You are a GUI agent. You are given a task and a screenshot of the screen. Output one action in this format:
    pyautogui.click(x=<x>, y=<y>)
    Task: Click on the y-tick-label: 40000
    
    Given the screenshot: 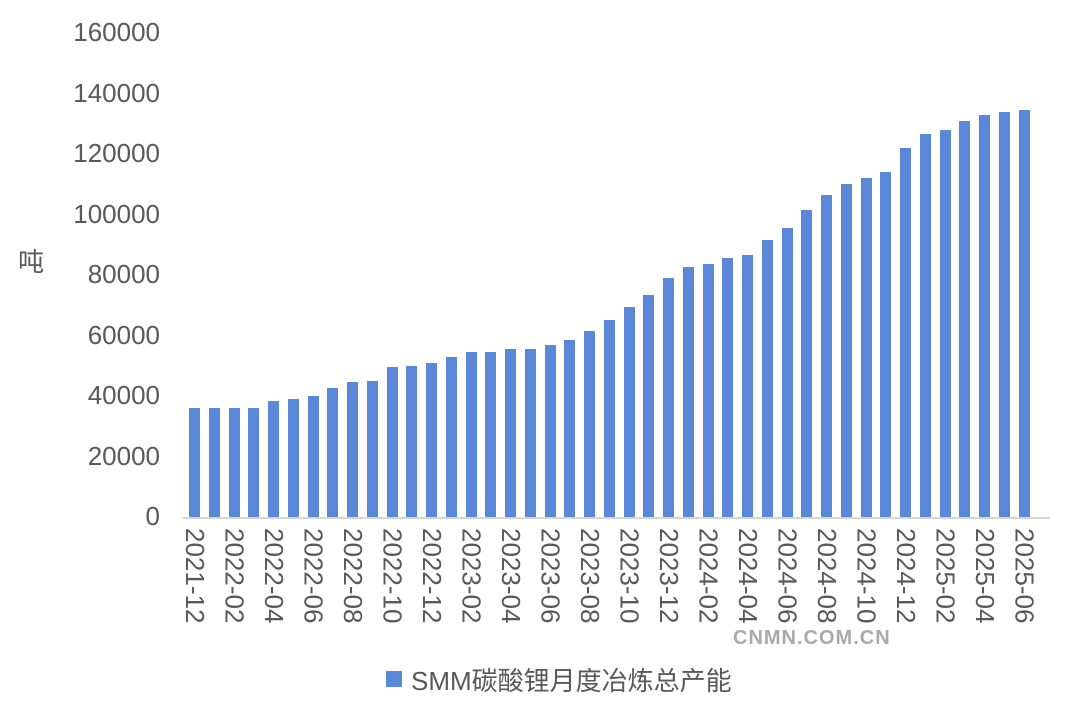 What is the action you would take?
    pyautogui.click(x=123, y=395)
    